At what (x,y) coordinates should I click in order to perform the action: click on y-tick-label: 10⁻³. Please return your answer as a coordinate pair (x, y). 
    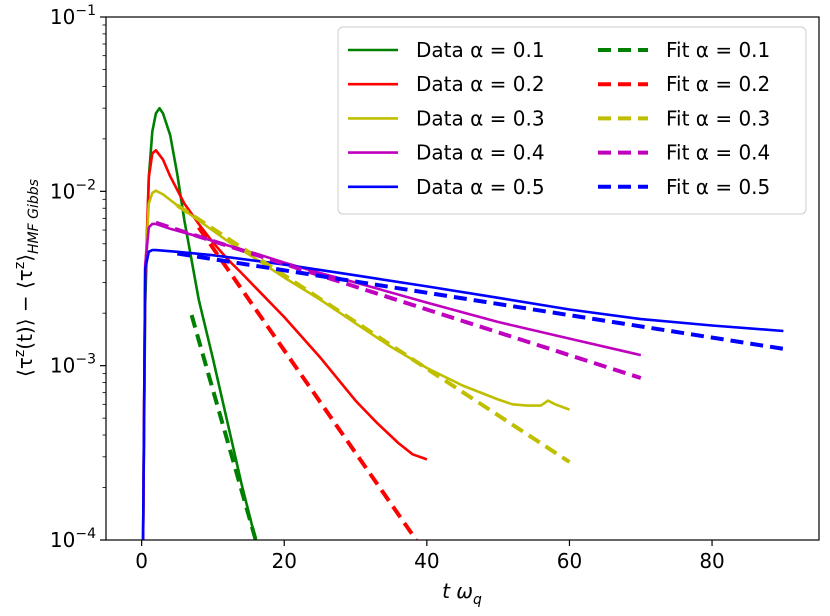
    Looking at the image, I should click on (73, 365).